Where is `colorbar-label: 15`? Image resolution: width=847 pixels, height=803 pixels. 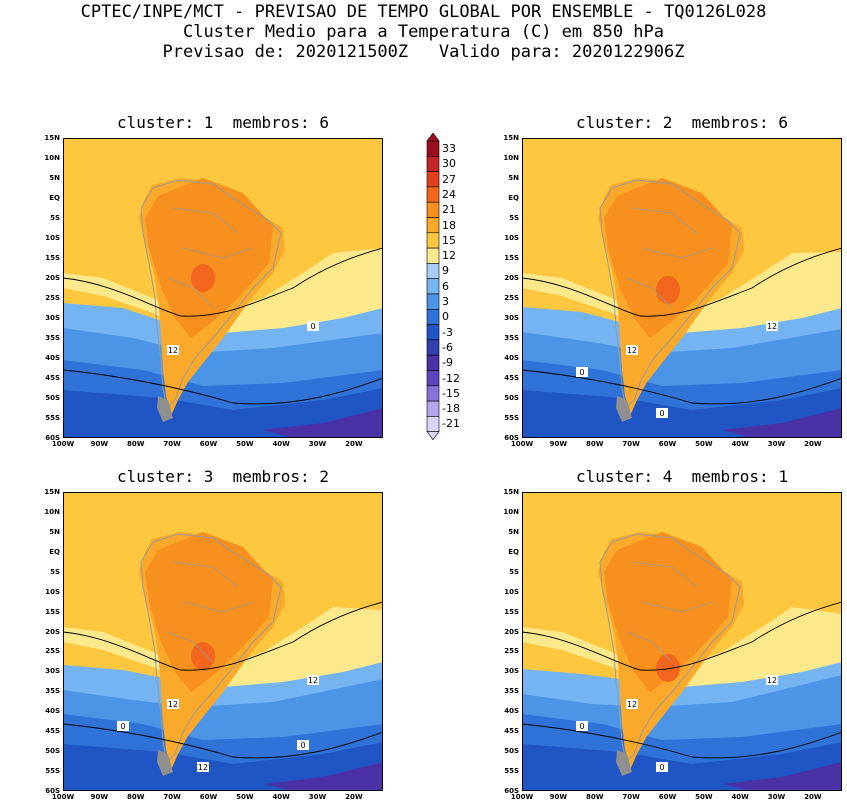 colorbar-label: 15 is located at coordinates (449, 240).